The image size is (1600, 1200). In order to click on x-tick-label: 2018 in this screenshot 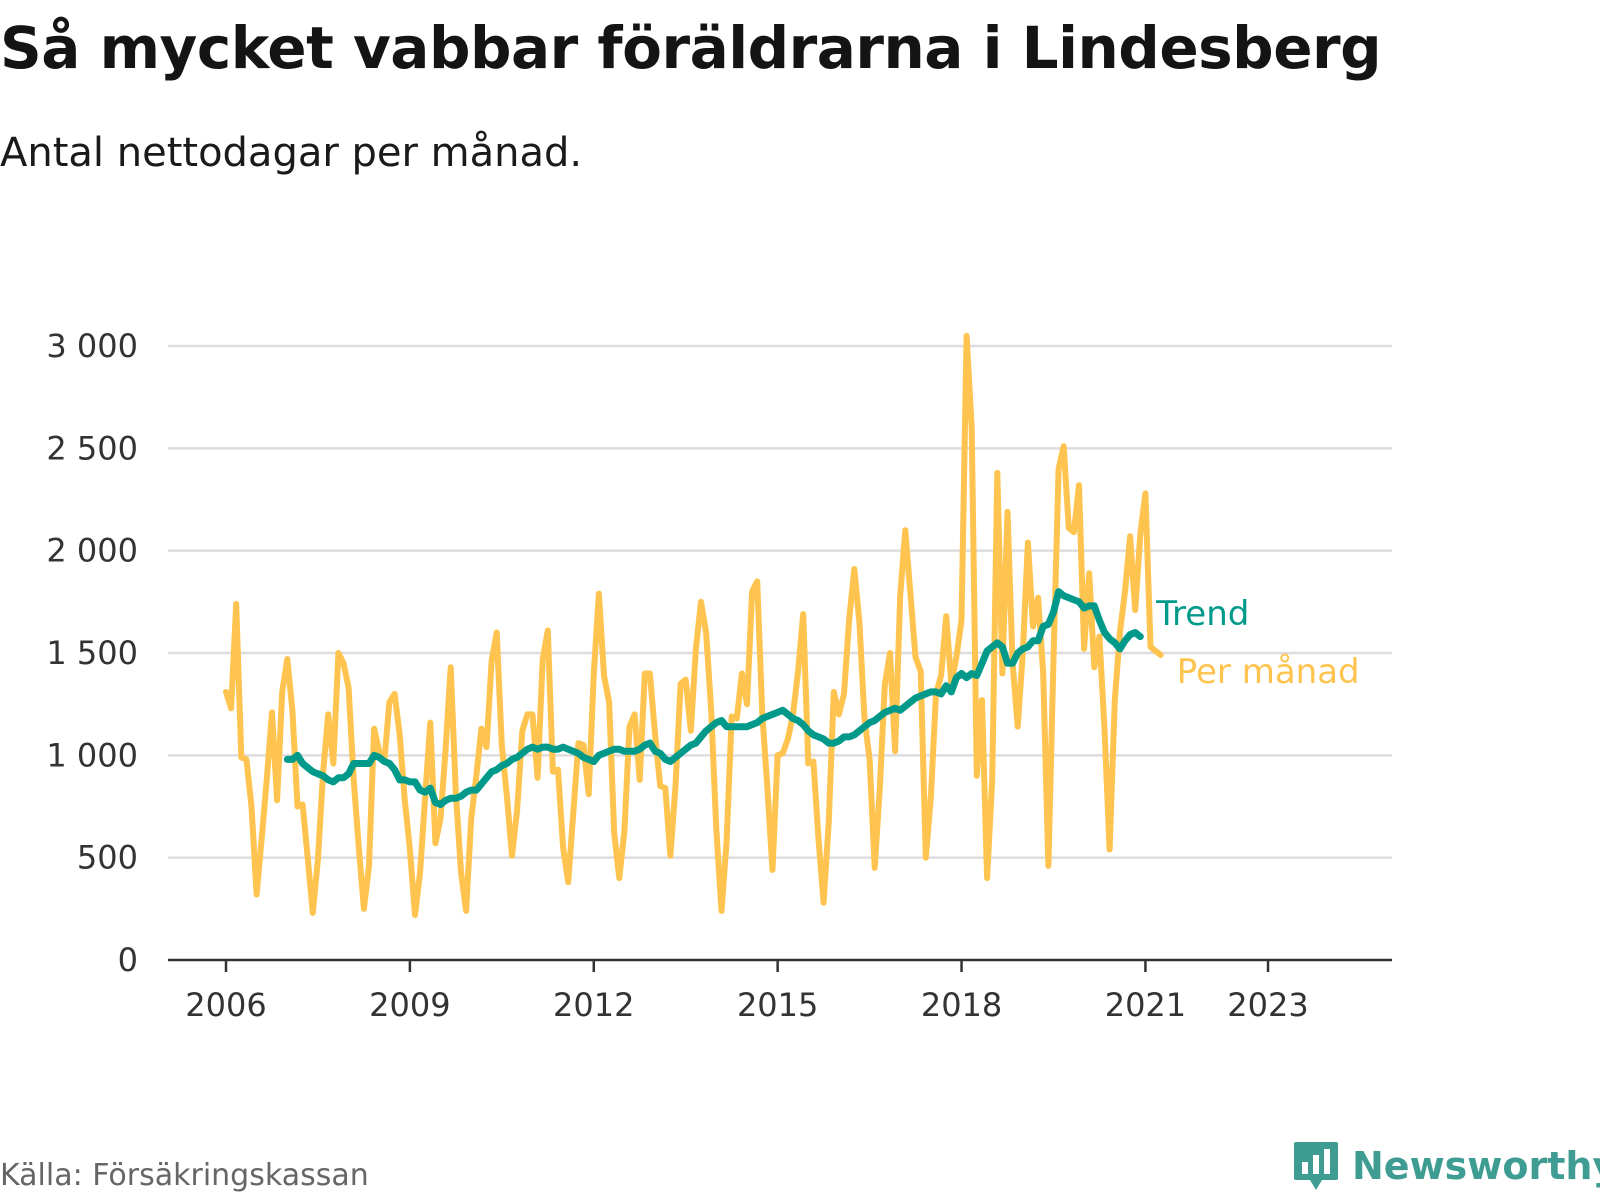, I will do `click(961, 1005)`.